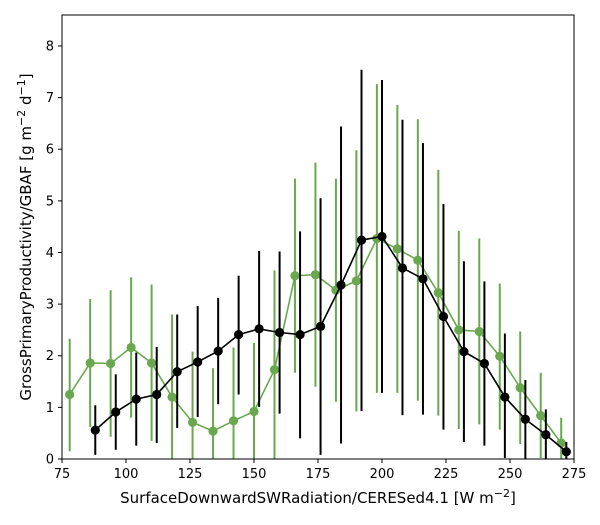 Image resolution: width=600 pixels, height=525 pixels. I want to click on y-tick-label: 4, so click(50, 253).